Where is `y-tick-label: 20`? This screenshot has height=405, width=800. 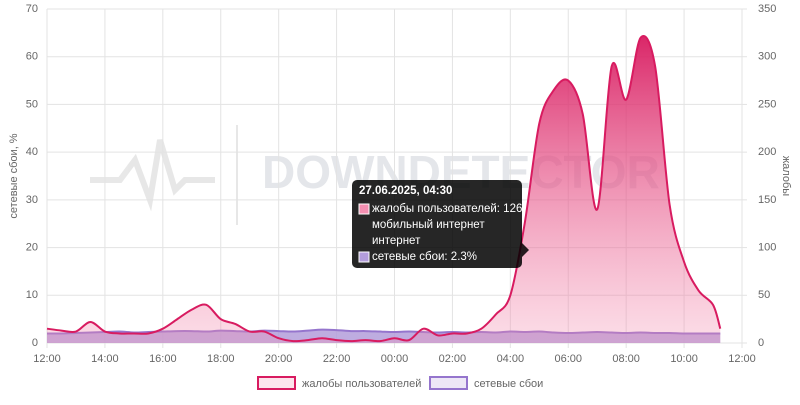 y-tick-label: 20 is located at coordinates (32, 247).